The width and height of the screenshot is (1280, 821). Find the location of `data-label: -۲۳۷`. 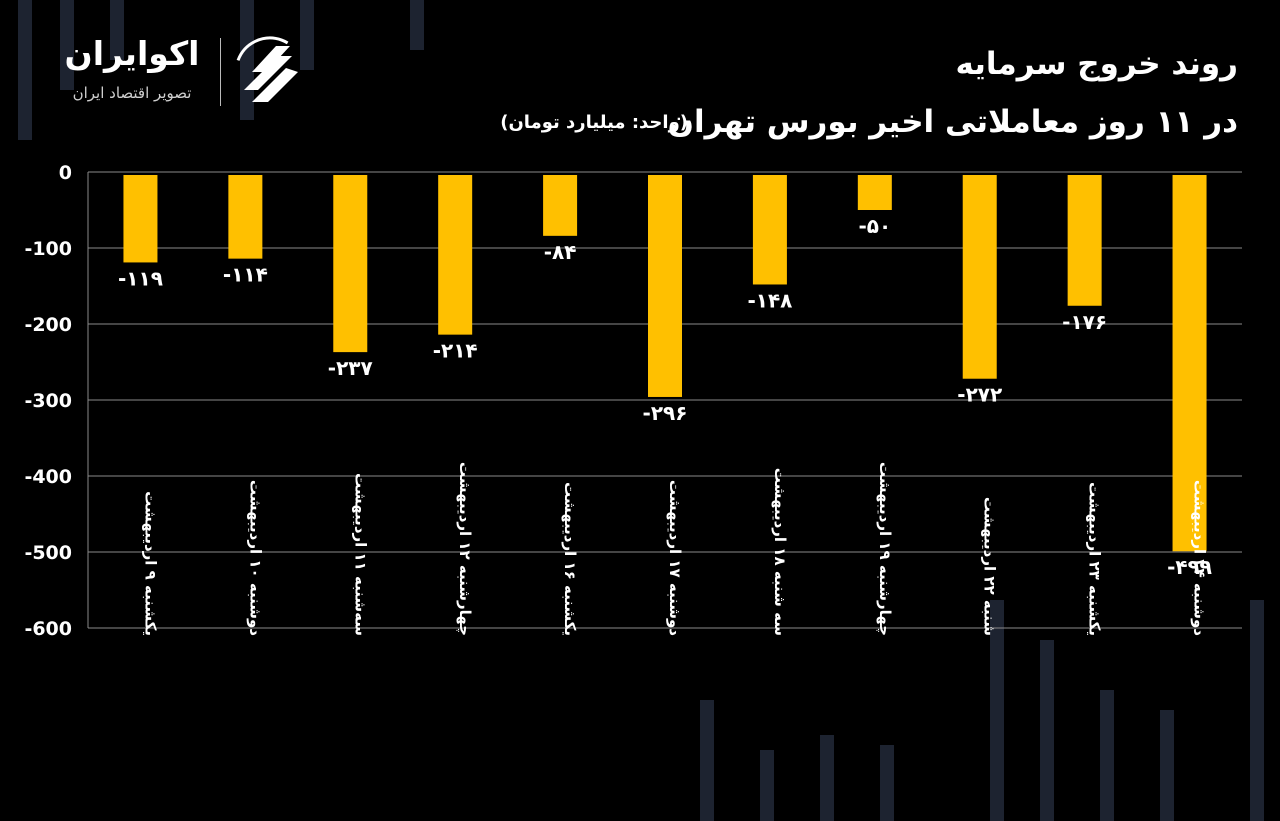

data-label: -۲۳۷ is located at coordinates (350, 368).